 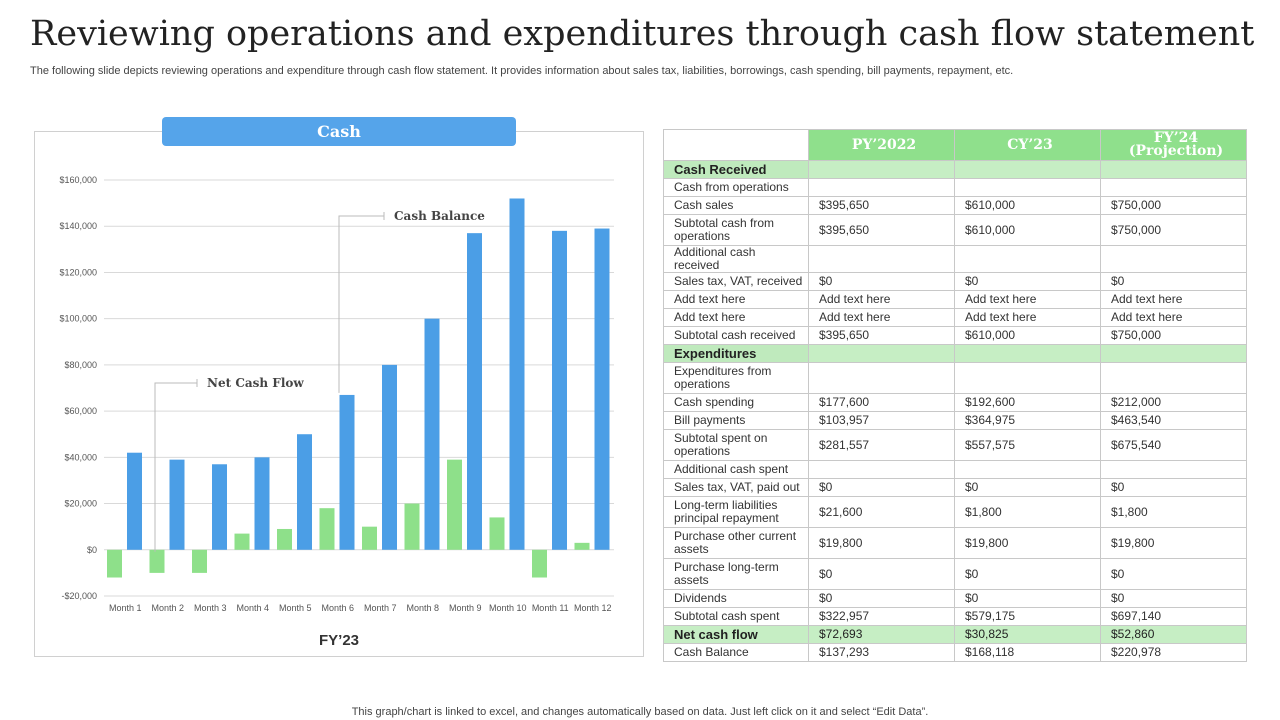 What do you see at coordinates (1173, 420) in the screenshot?
I see `table-cell: $463,540` at bounding box center [1173, 420].